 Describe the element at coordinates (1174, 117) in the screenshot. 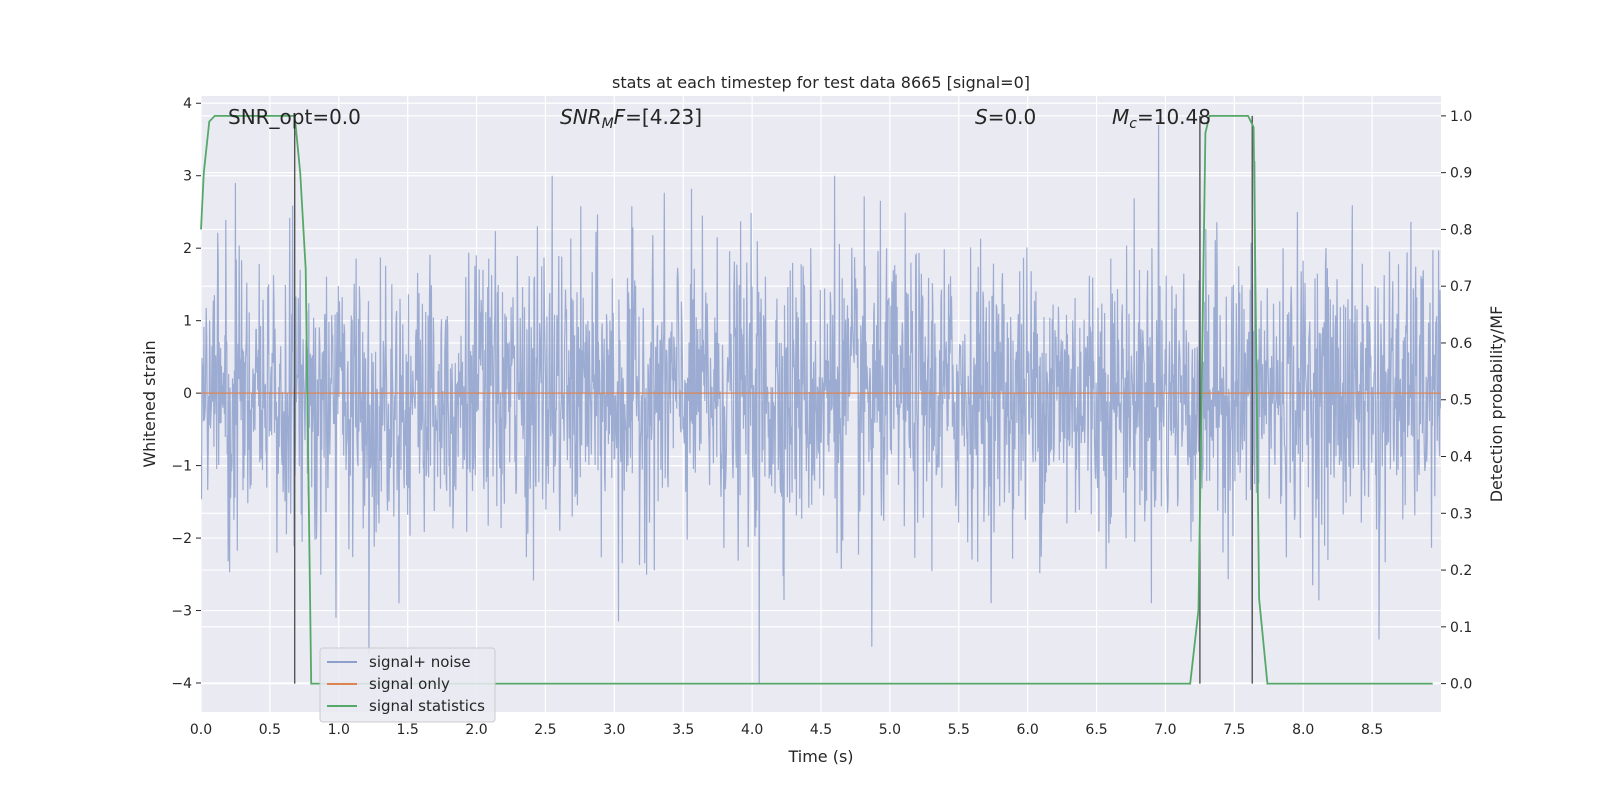

I see `annotation-mc-value: =10.48` at that location.